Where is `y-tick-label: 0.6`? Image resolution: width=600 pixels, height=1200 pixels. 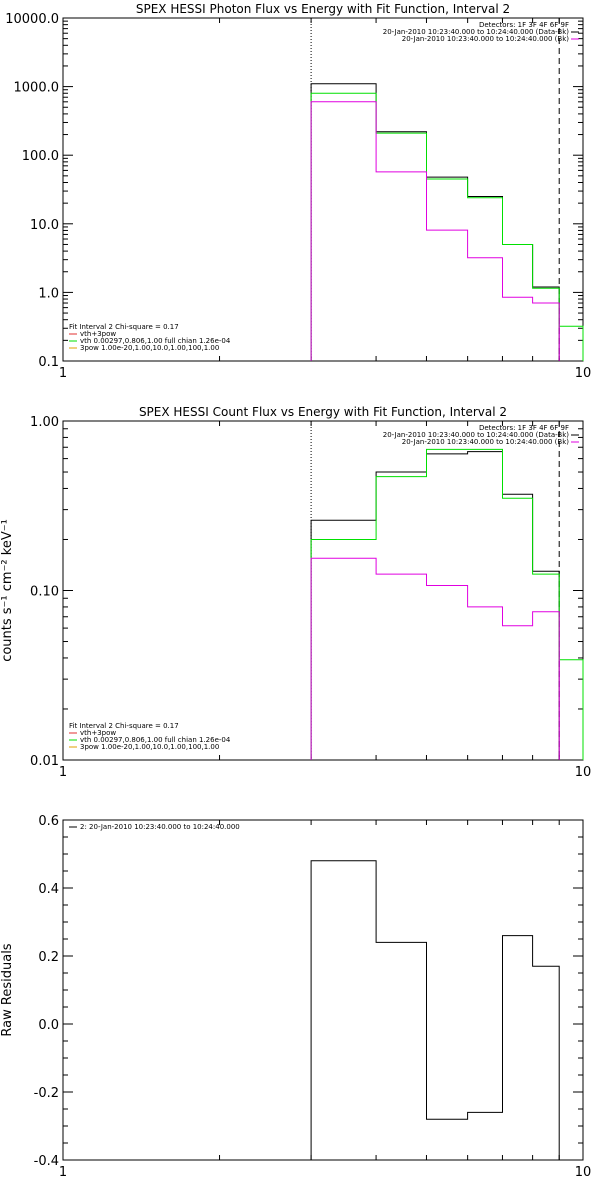 y-tick-label: 0.6 is located at coordinates (48, 821).